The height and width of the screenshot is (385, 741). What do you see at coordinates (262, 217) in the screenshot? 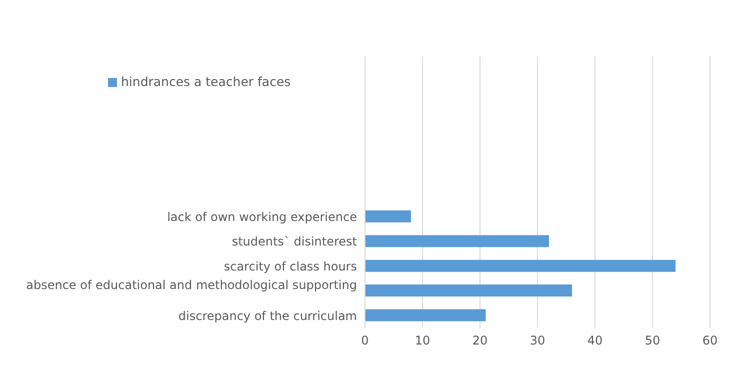
I see `y-tick-label: lack of own working experience` at bounding box center [262, 217].